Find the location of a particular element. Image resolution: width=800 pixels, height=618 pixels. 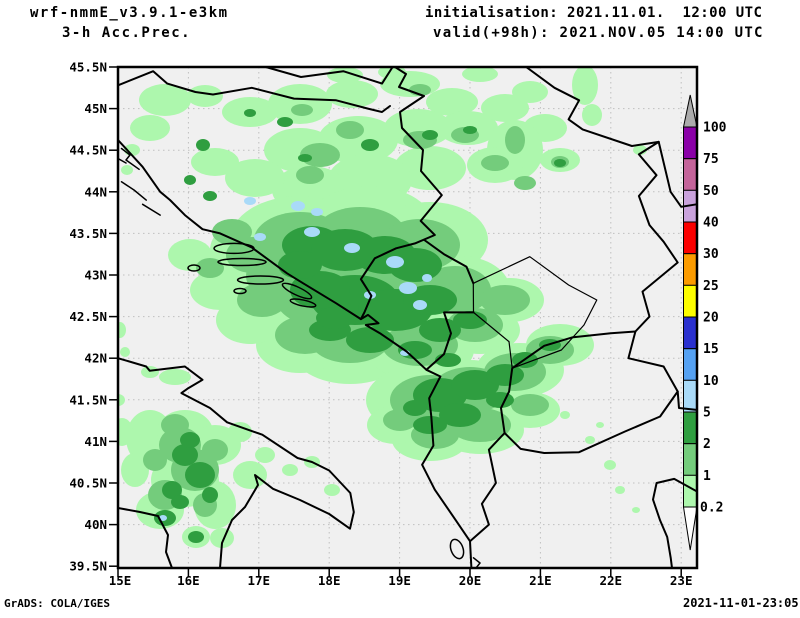

init-time-label: initialisation: 2021.11.01. 12:00 UTC is located at coordinates (594, 13).